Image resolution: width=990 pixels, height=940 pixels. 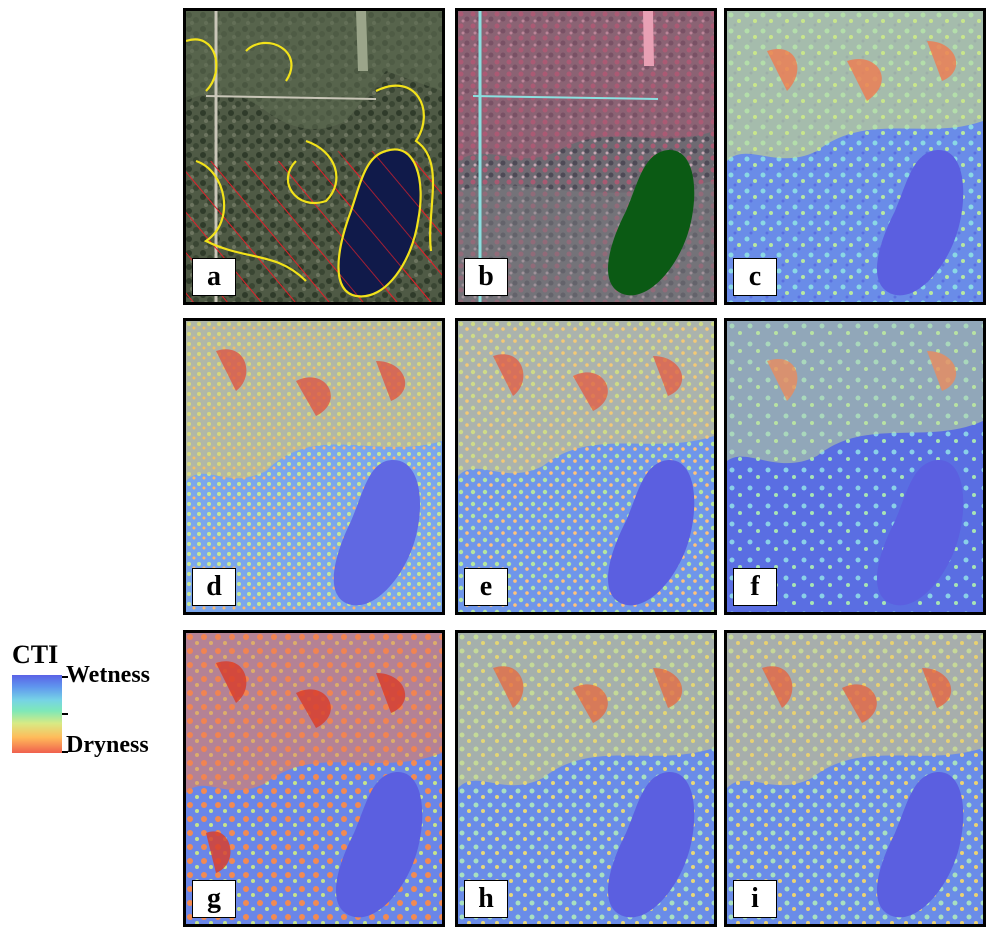 I want to click on panel-e: e, so click(x=586, y=466).